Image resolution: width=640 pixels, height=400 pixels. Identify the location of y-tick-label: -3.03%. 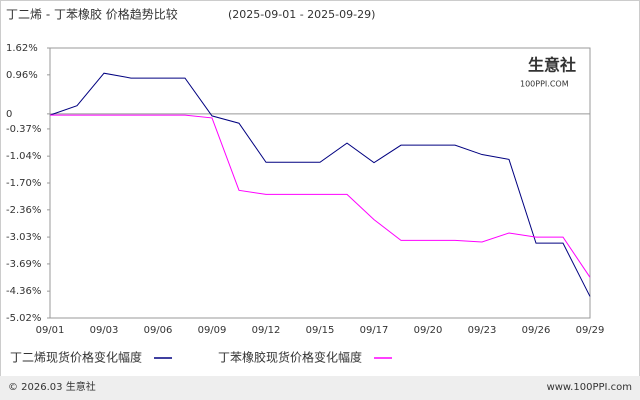
(23, 237).